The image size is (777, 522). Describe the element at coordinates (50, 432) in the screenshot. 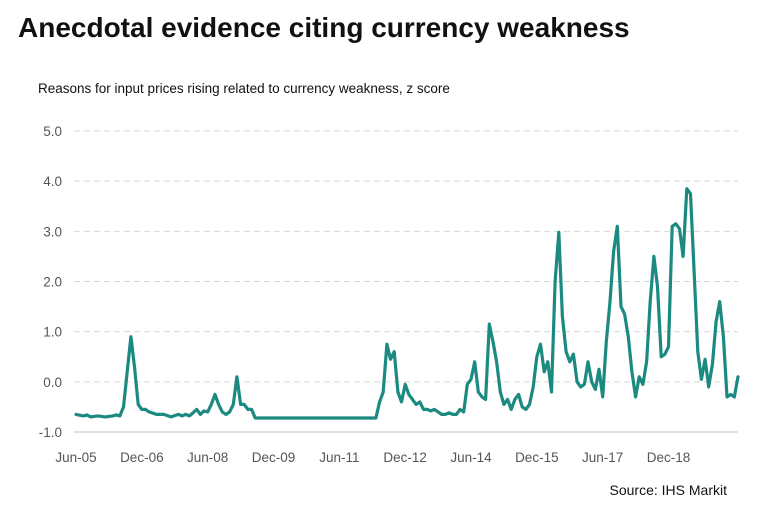

I see `y-tick-label: -1.0` at that location.